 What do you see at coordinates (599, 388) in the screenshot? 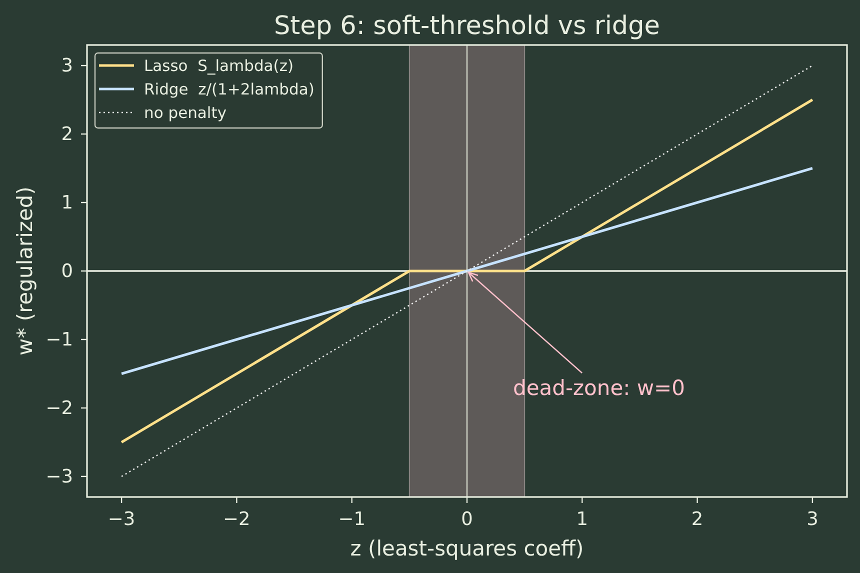
I see `annotation: dead-zone: w=0` at bounding box center [599, 388].